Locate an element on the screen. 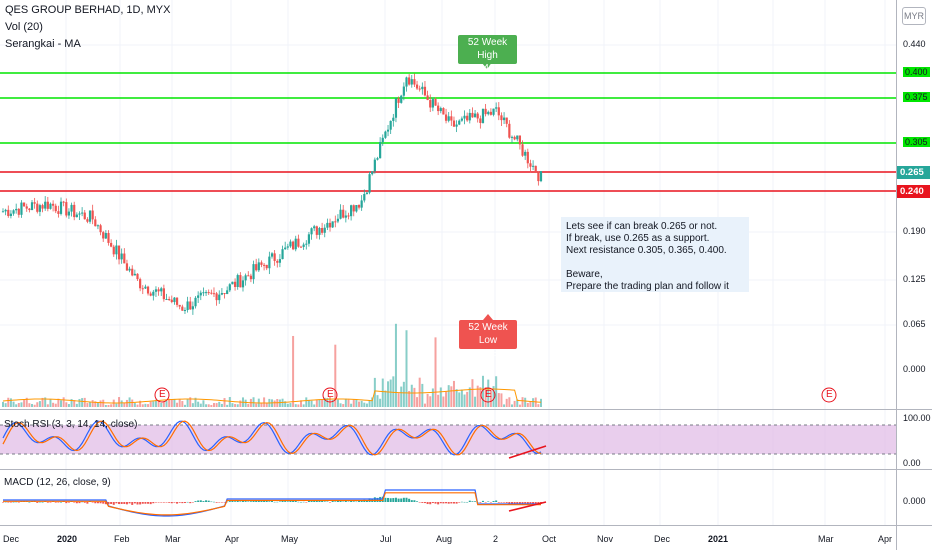 The width and height of the screenshot is (932, 550). low-callout: 52 Week Low 0.08 is located at coordinates (488, 339).